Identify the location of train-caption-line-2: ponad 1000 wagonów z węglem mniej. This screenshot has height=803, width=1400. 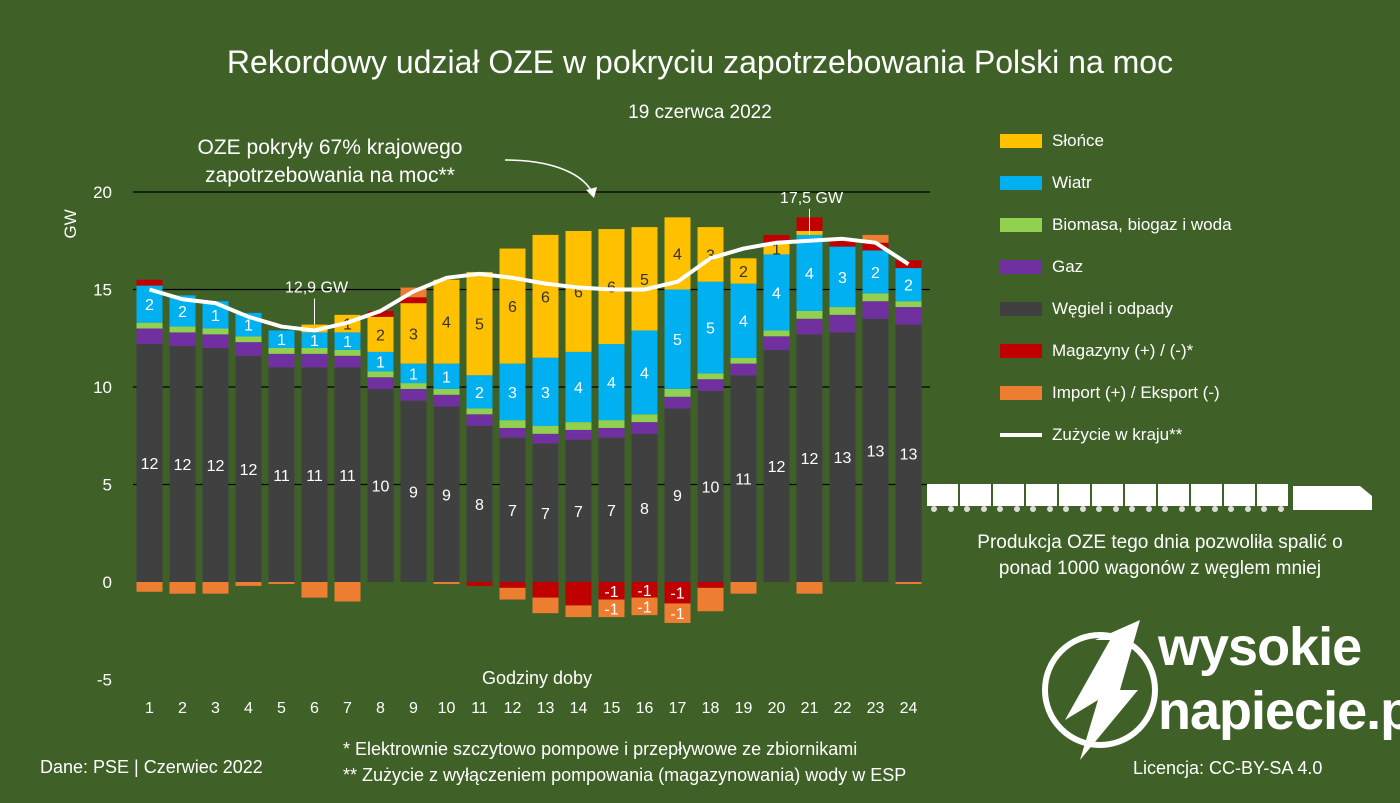
(1160, 568).